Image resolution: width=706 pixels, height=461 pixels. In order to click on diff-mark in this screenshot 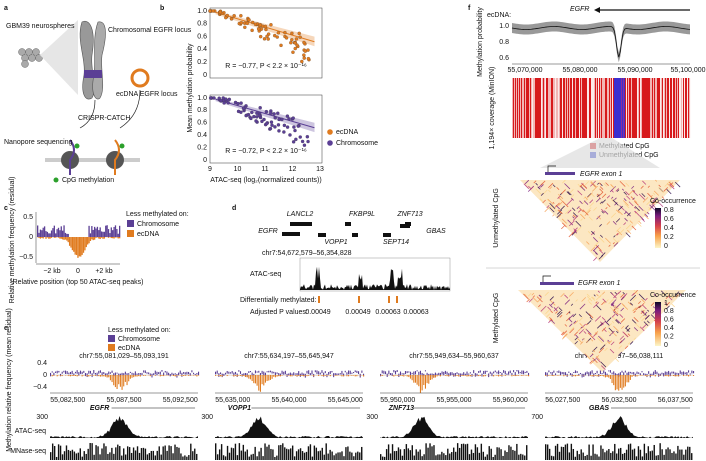, I will do `click(319, 299)`.